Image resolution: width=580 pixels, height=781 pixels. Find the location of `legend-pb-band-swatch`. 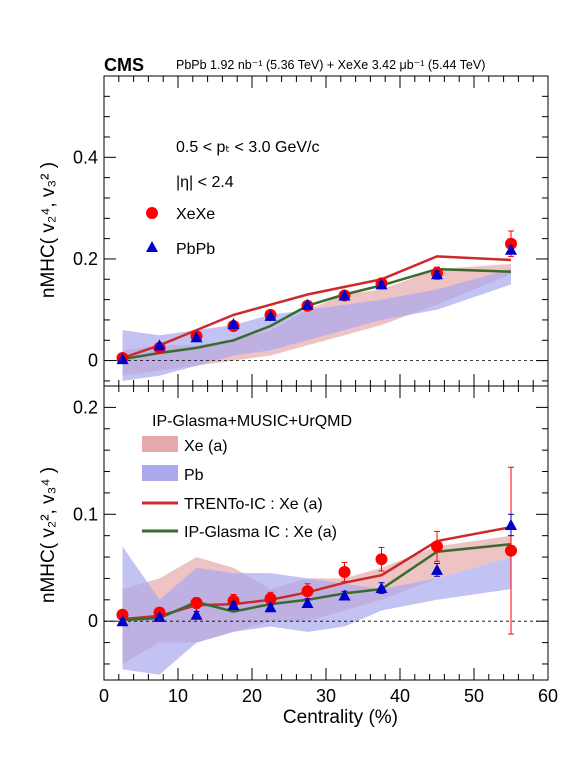

legend-pb-band-swatch is located at coordinates (160, 473).